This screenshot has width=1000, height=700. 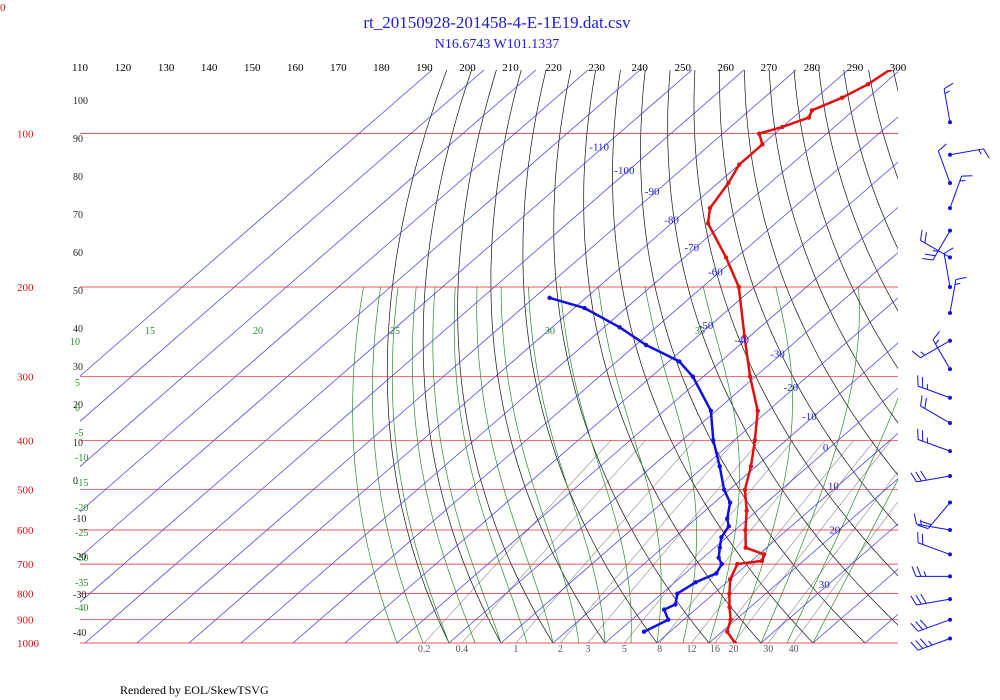 What do you see at coordinates (25, 378) in the screenshot?
I see `pressure-label: 300` at bounding box center [25, 378].